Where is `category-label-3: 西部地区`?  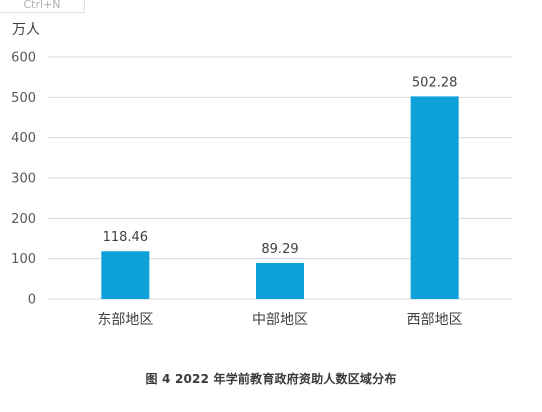 category-label-3: 西部地区 is located at coordinates (435, 320).